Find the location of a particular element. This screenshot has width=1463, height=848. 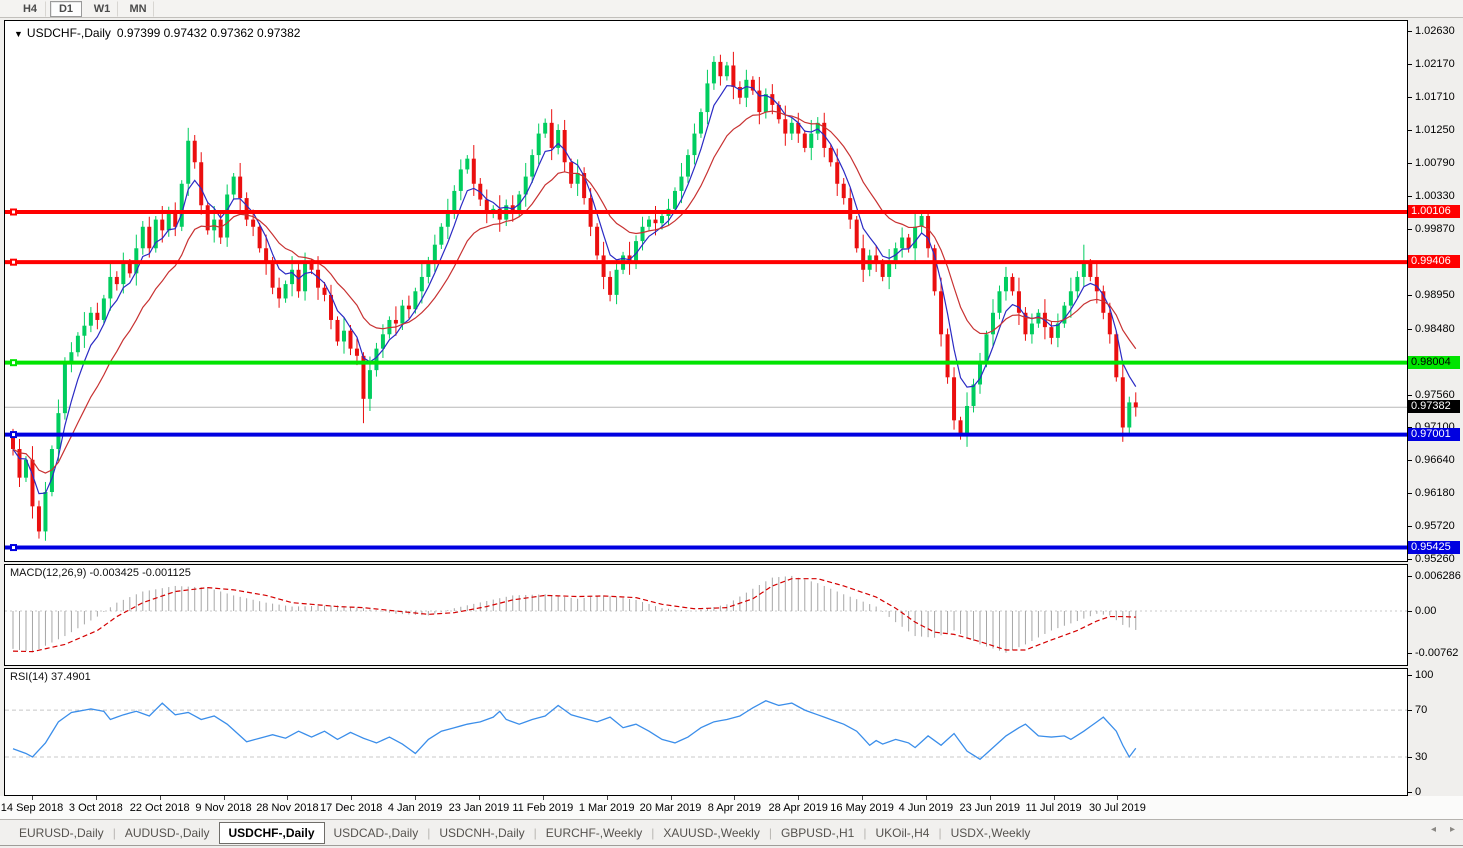

macd-axis-label: 0.006286 is located at coordinates (1438, 575).